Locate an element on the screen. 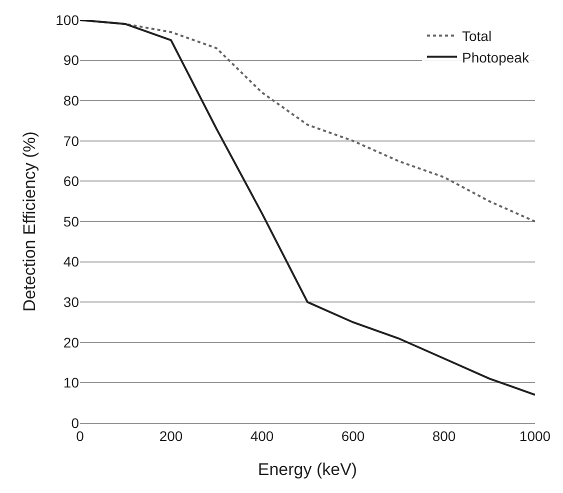  x-tick-label: 400 is located at coordinates (262, 436).